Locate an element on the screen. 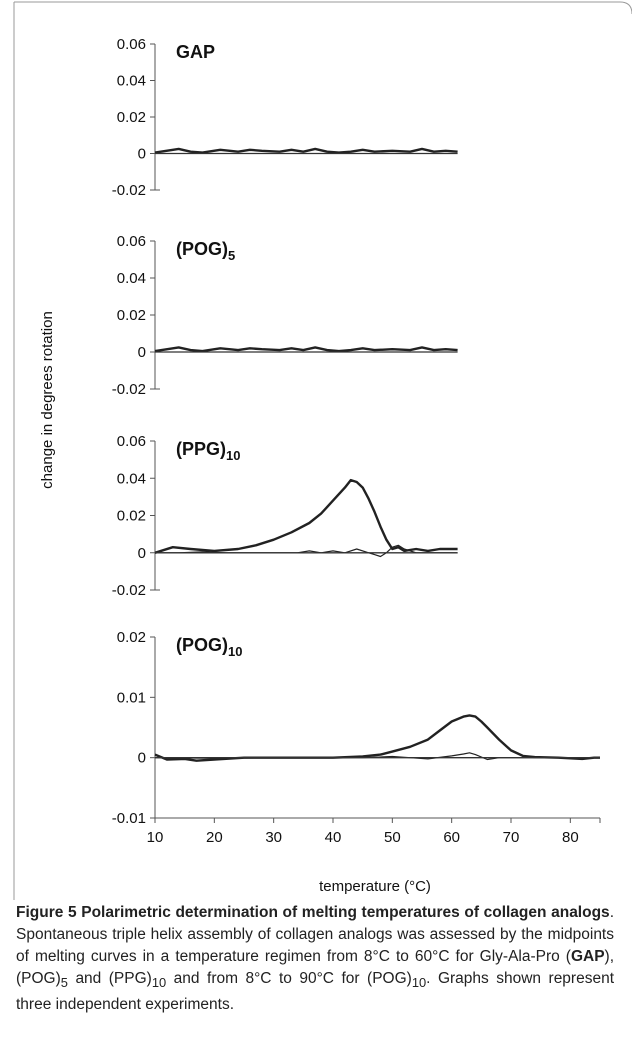 The image size is (632, 1052). y-tick-label: 0.01 is located at coordinates (131, 697).